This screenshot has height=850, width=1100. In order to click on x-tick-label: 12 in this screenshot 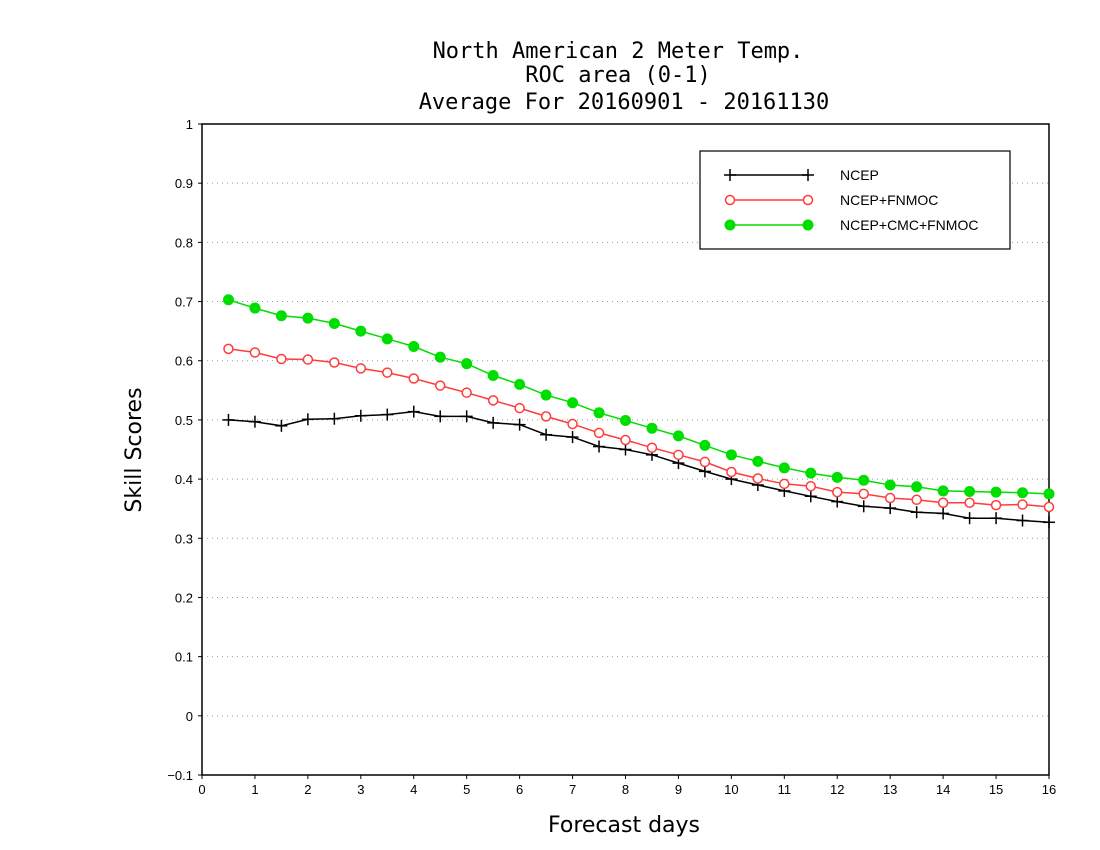, I will do `click(837, 789)`.